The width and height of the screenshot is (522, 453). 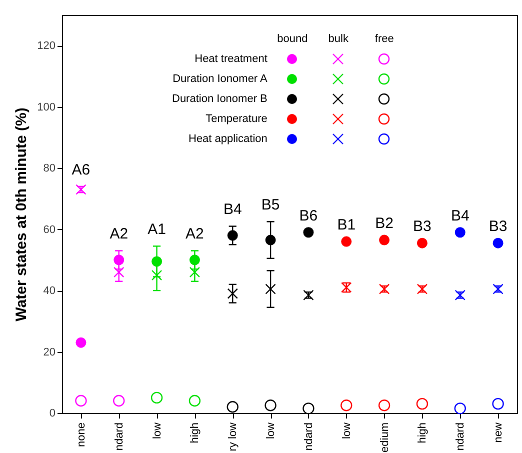 I want to click on x-tick-label: none, so click(x=81, y=434).